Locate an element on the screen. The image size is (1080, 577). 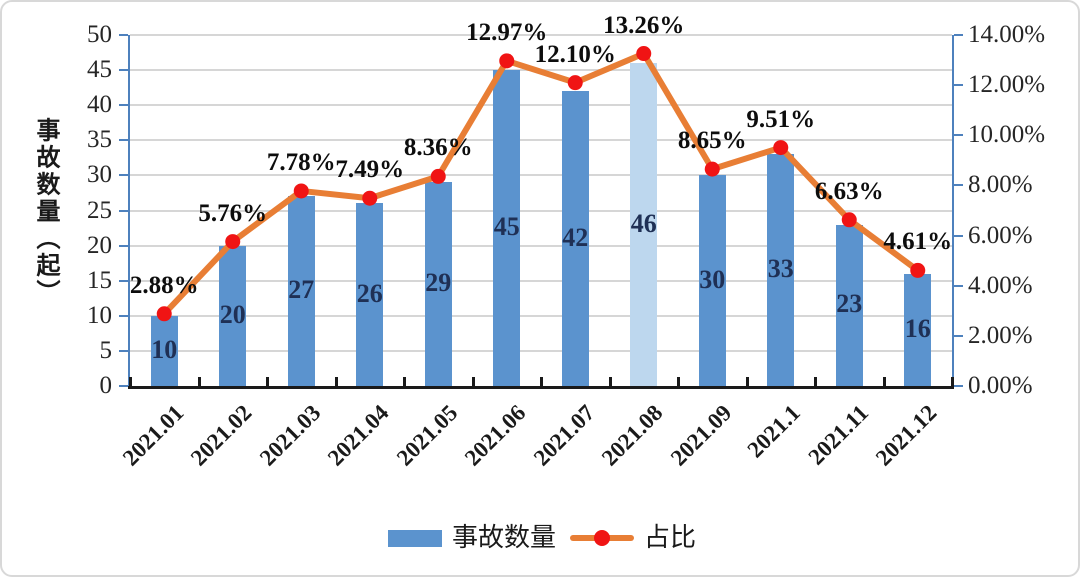
x-axis-label-text: 2021.06 is located at coordinates (495, 435).